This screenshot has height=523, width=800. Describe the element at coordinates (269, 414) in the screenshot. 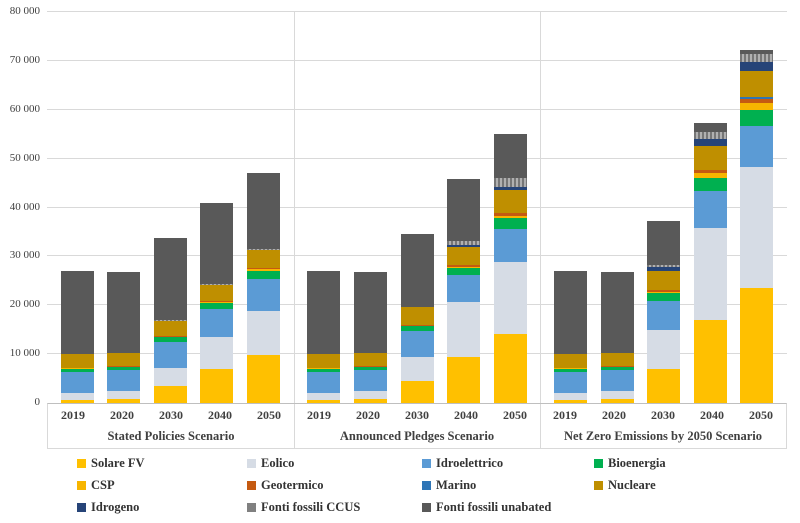

I see `year-label-2050: 2050` at that location.